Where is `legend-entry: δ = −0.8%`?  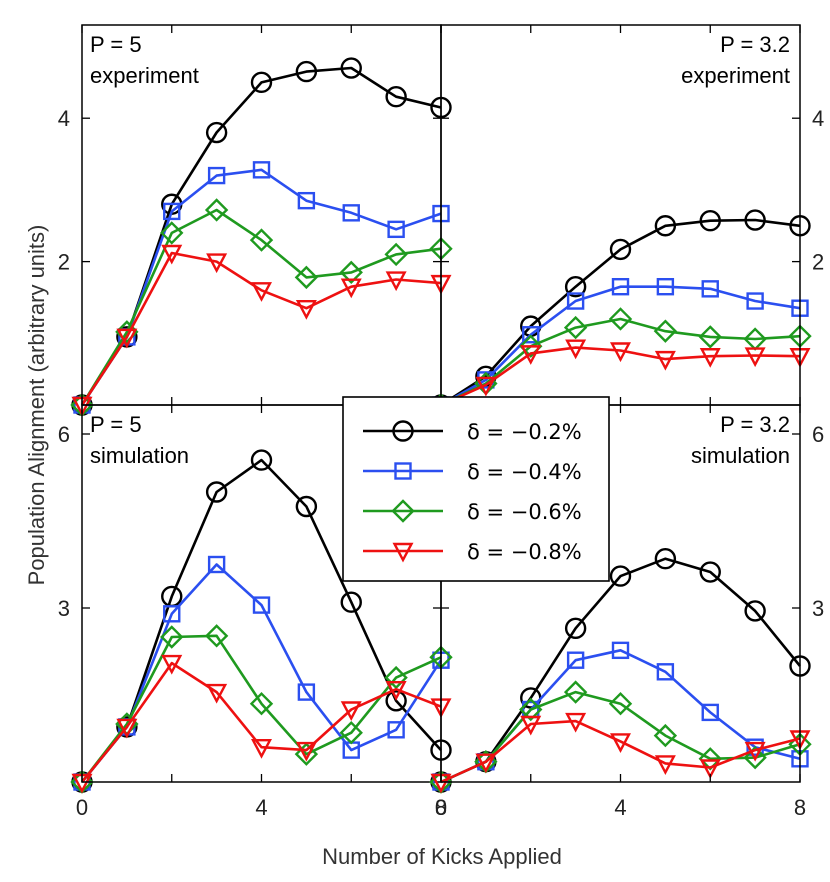 legend-entry: δ = −0.8% is located at coordinates (472, 552).